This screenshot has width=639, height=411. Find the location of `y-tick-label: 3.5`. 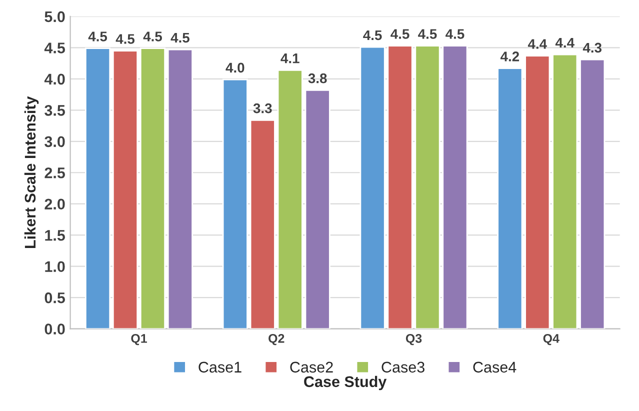

y-tick-label: 3.5 is located at coordinates (55, 110).